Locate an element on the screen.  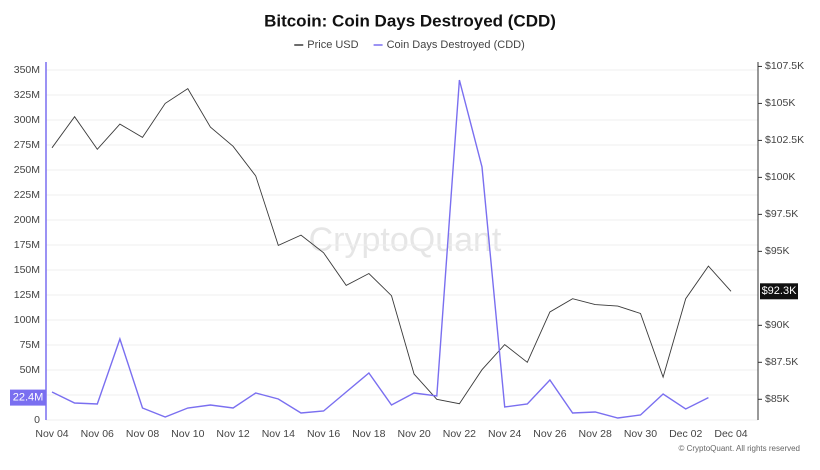
value-label: 22.4M is located at coordinates (28, 398).